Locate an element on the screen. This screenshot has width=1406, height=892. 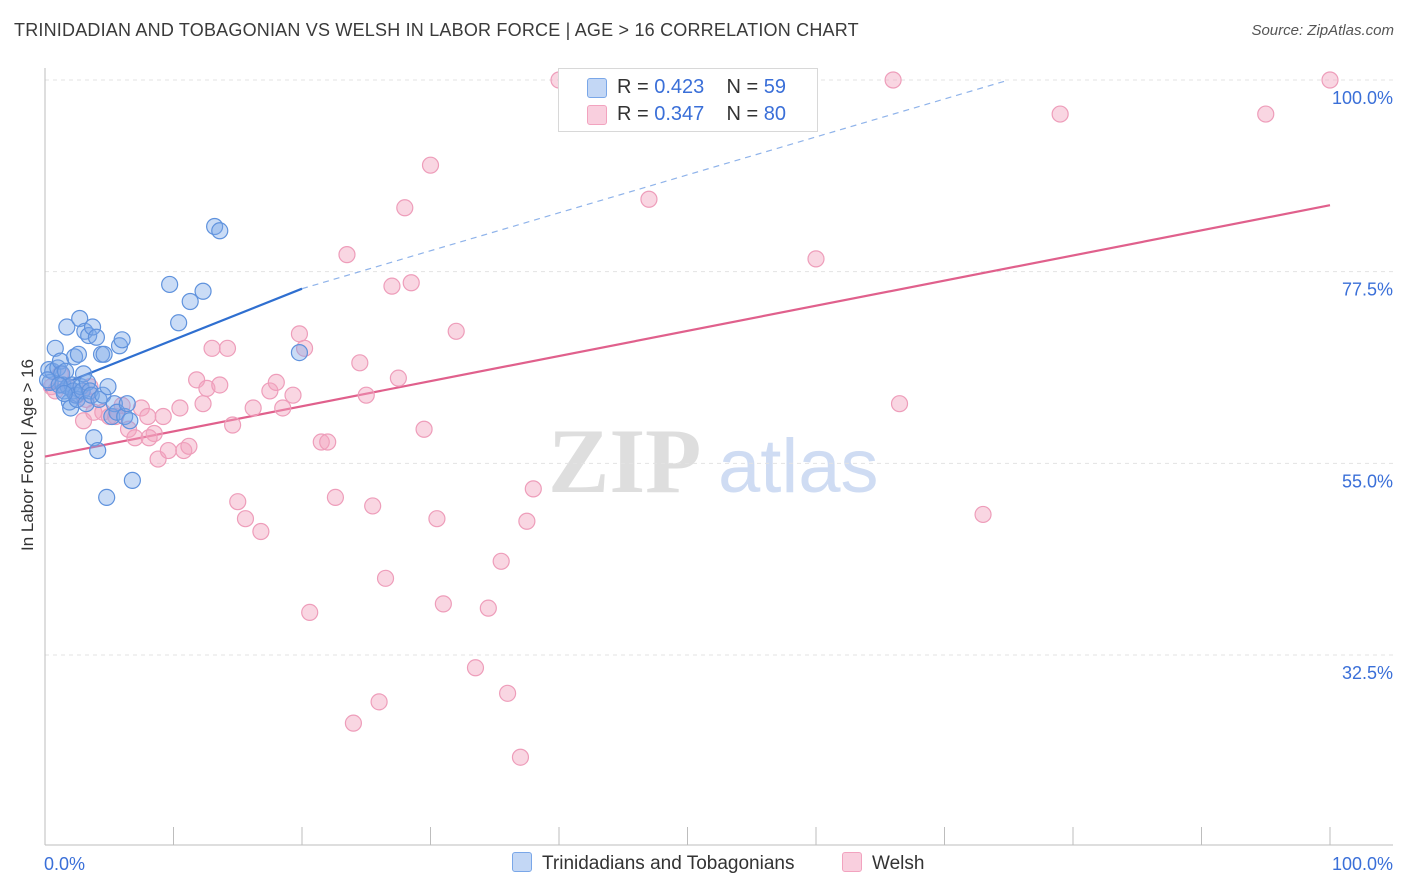
stats-legend: R = 0.423 N = 59 R = 0.347 N = 80 is located at coordinates (688, 100).